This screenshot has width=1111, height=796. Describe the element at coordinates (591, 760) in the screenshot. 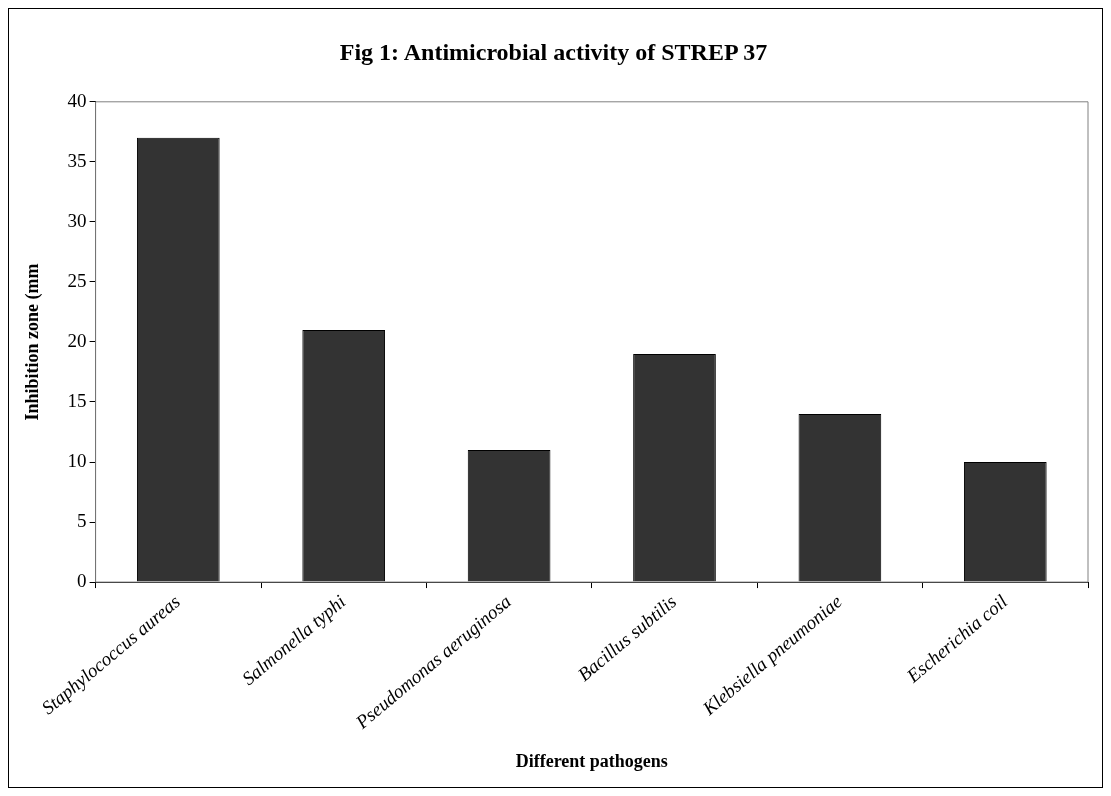

I see `x-axis-title: Different pathogens` at that location.